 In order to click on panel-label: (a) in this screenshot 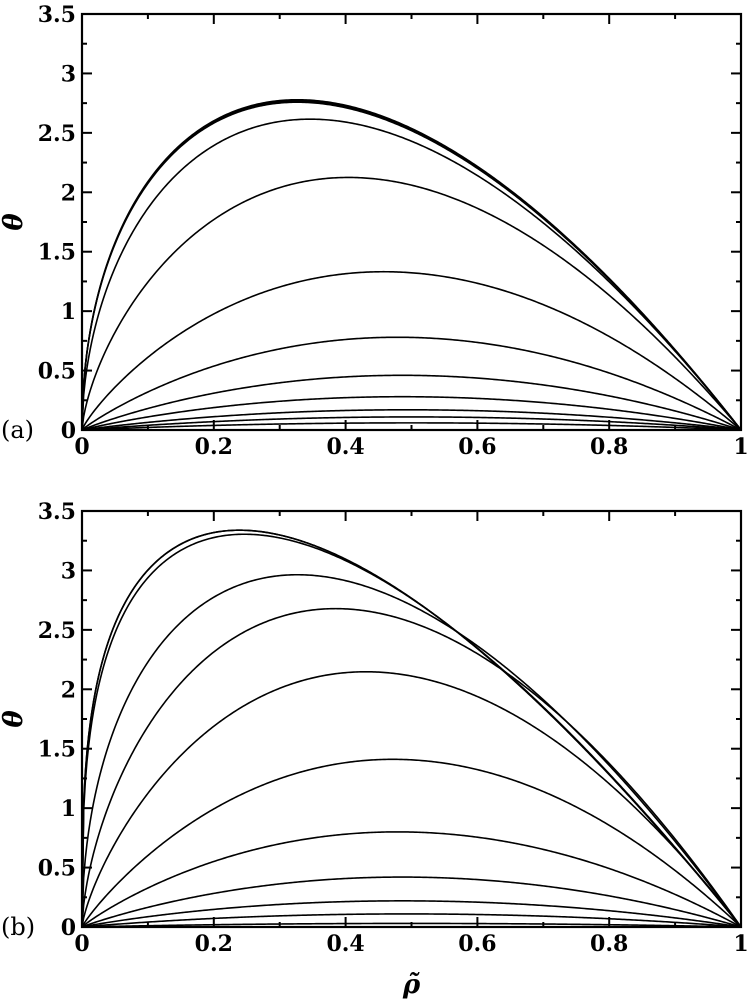, I will do `click(17, 430)`.